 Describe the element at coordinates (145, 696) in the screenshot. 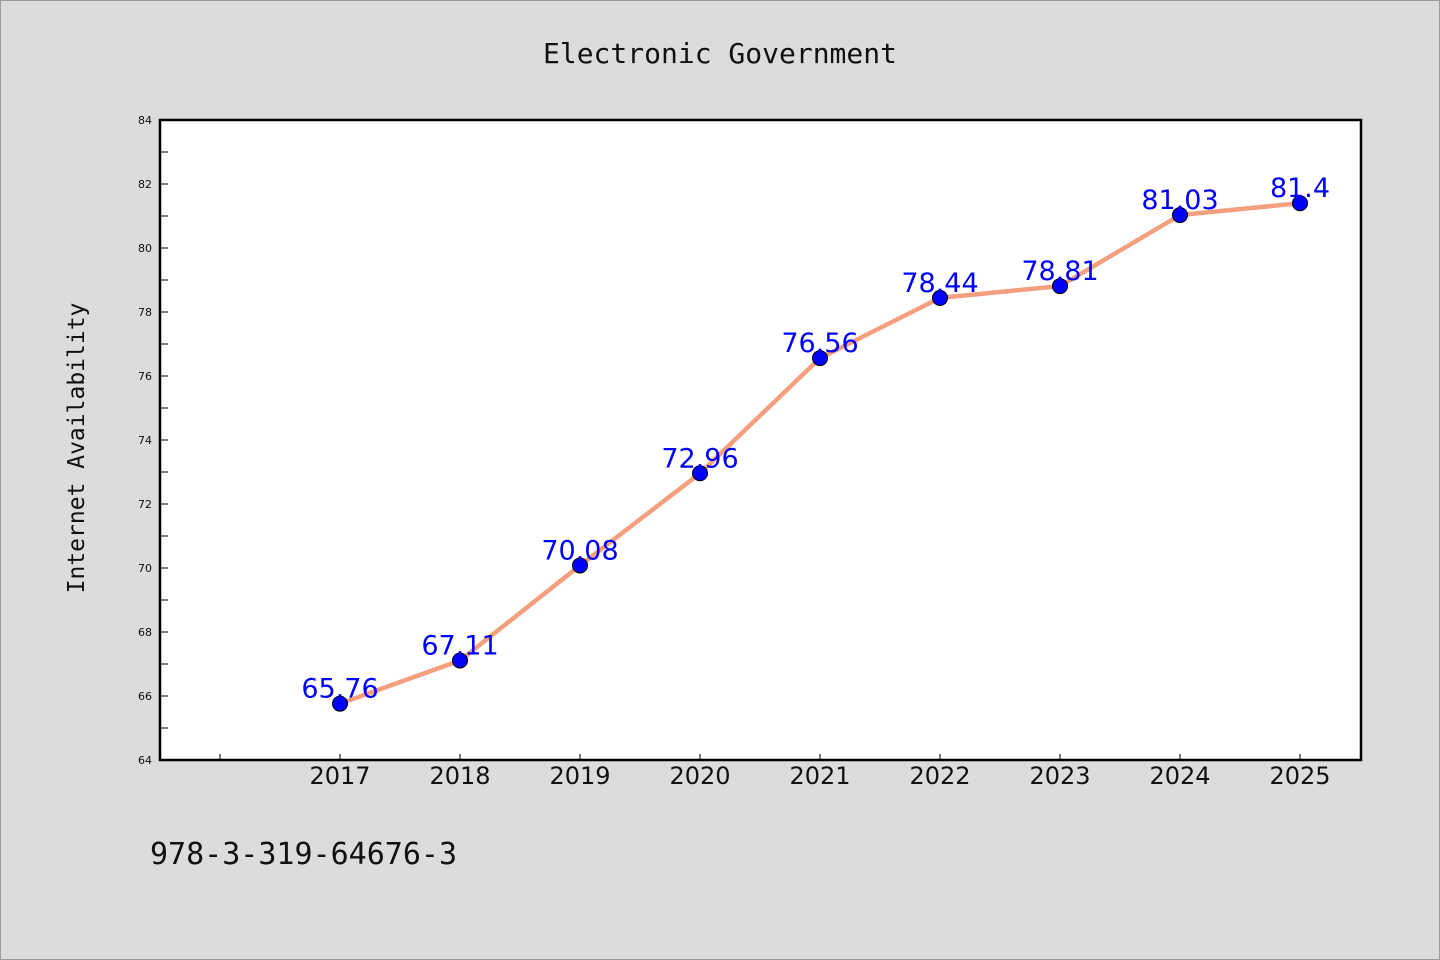

I see `y-tick-label: 66` at that location.